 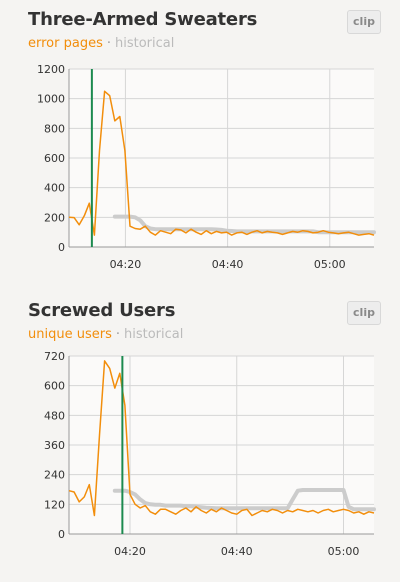 What do you see at coordinates (54, 128) in the screenshot?
I see `y-tick-label: 800` at bounding box center [54, 128].